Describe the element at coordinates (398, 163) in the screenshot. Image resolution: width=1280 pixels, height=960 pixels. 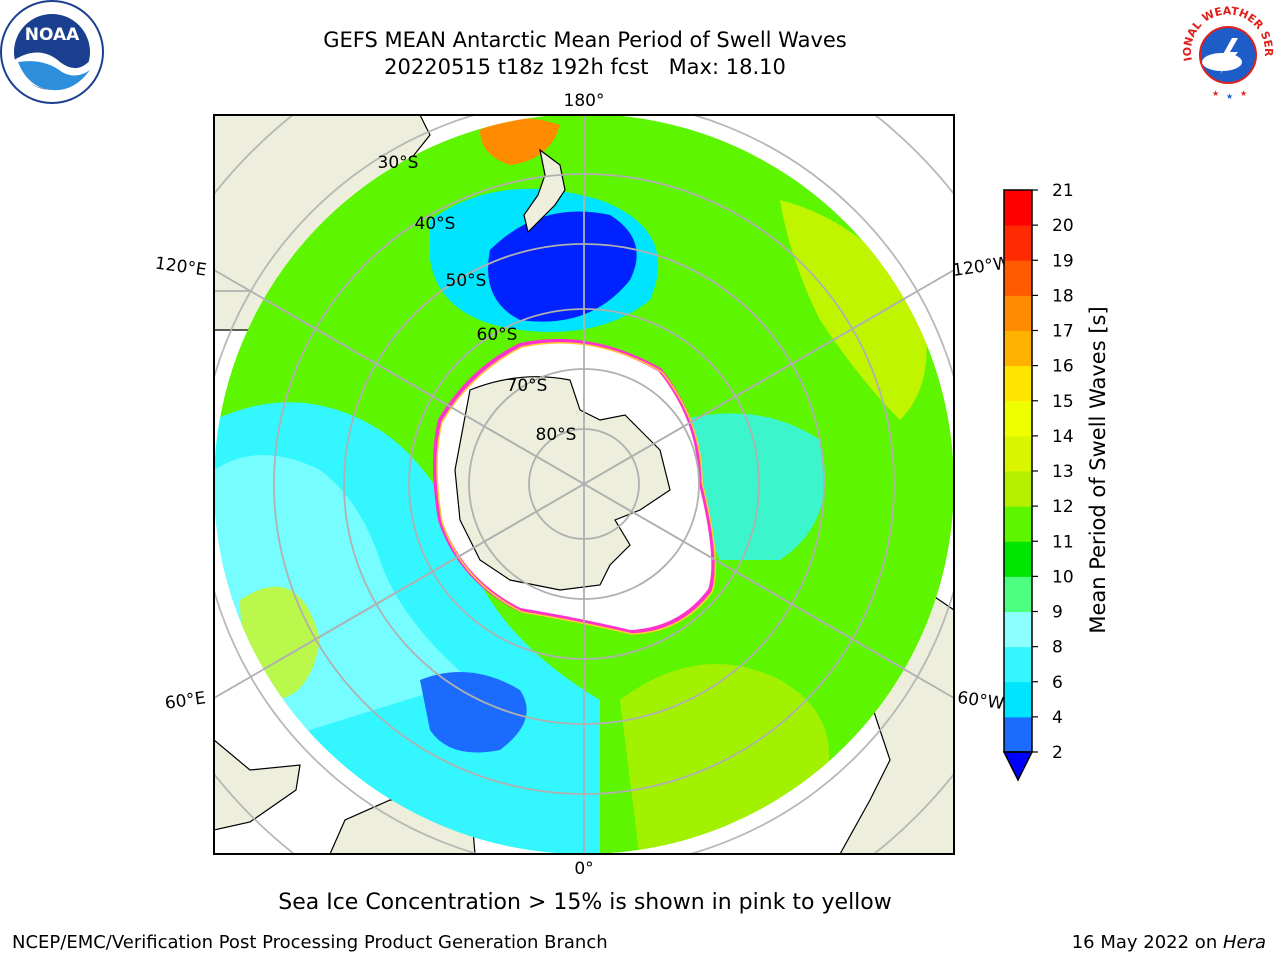
I see `lat-label-30s: 30°S` at that location.